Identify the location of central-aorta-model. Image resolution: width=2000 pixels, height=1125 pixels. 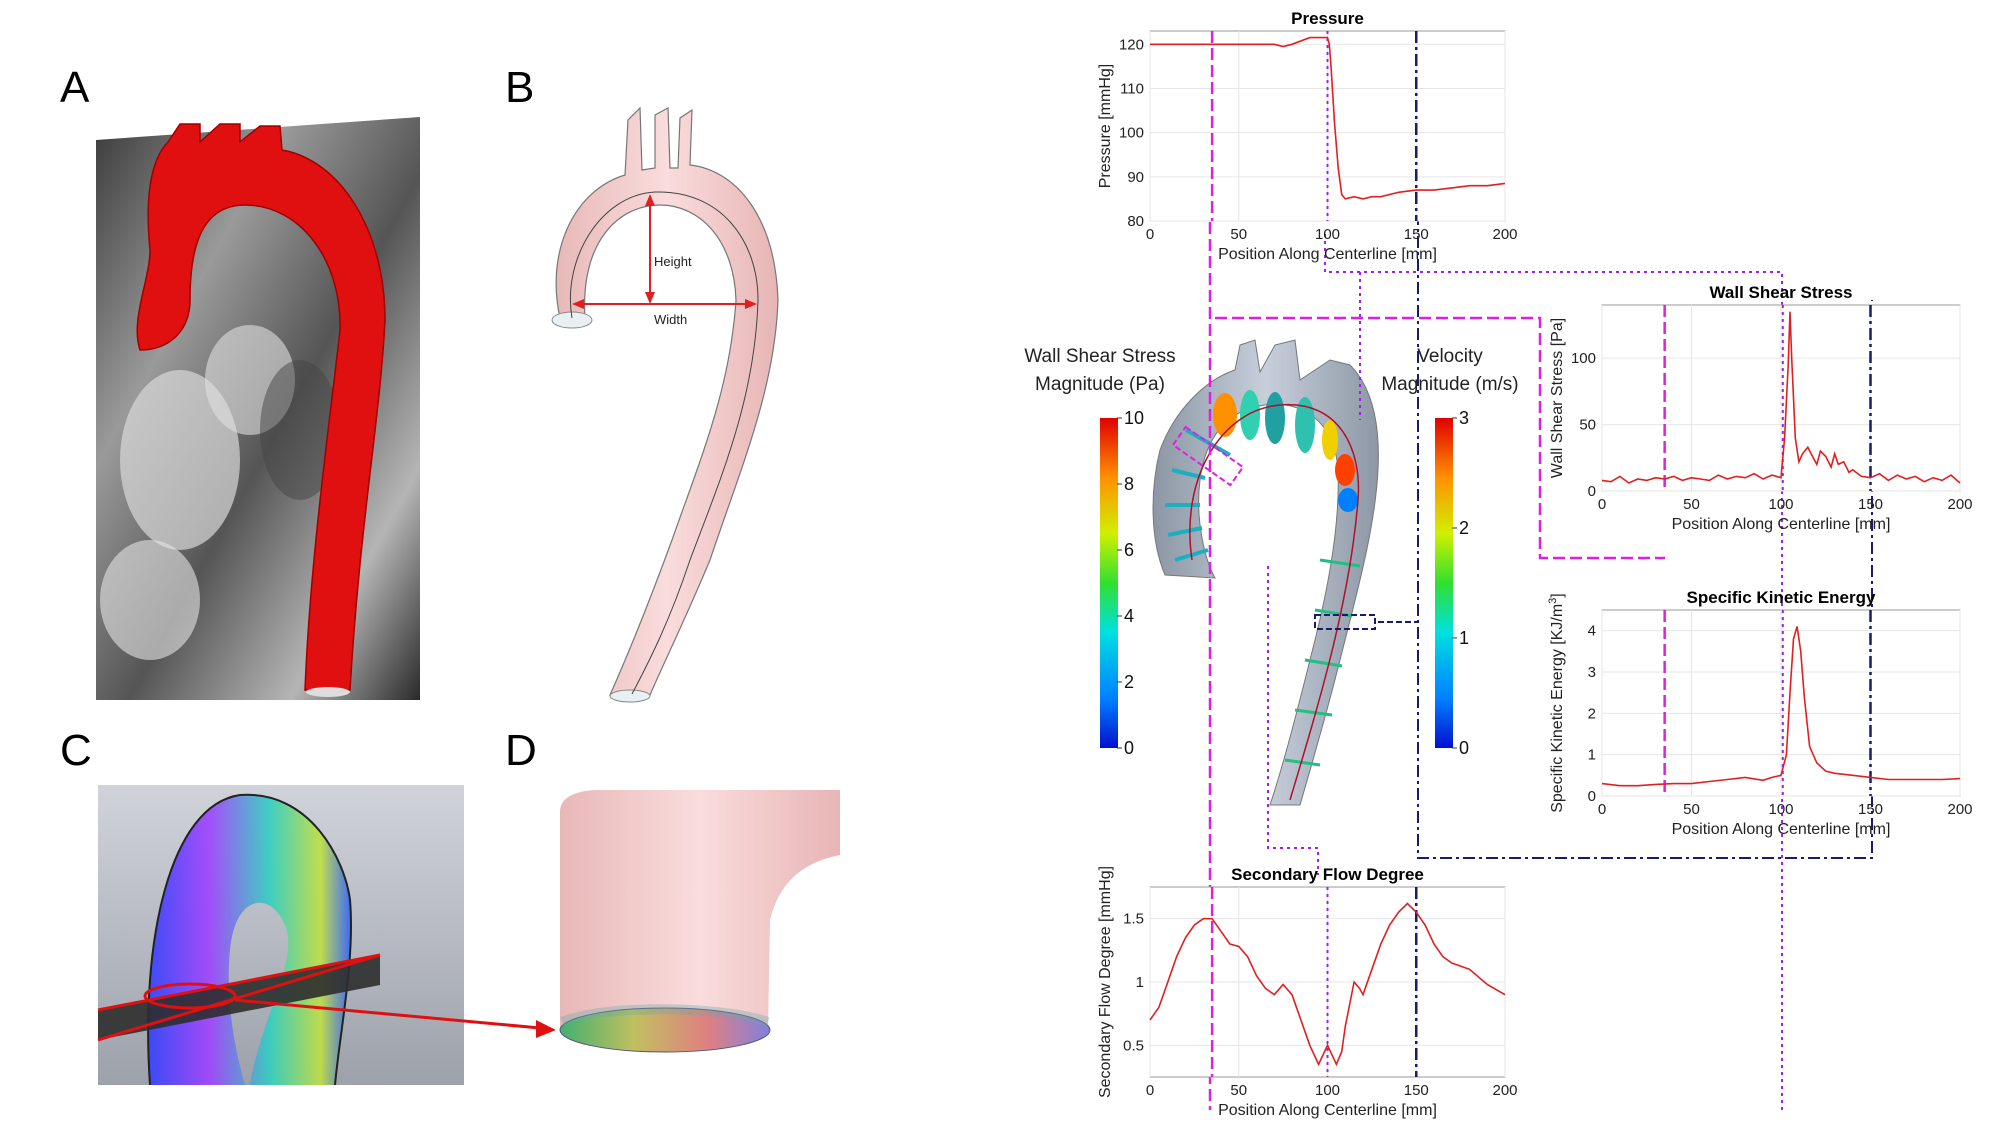
(1265, 572).